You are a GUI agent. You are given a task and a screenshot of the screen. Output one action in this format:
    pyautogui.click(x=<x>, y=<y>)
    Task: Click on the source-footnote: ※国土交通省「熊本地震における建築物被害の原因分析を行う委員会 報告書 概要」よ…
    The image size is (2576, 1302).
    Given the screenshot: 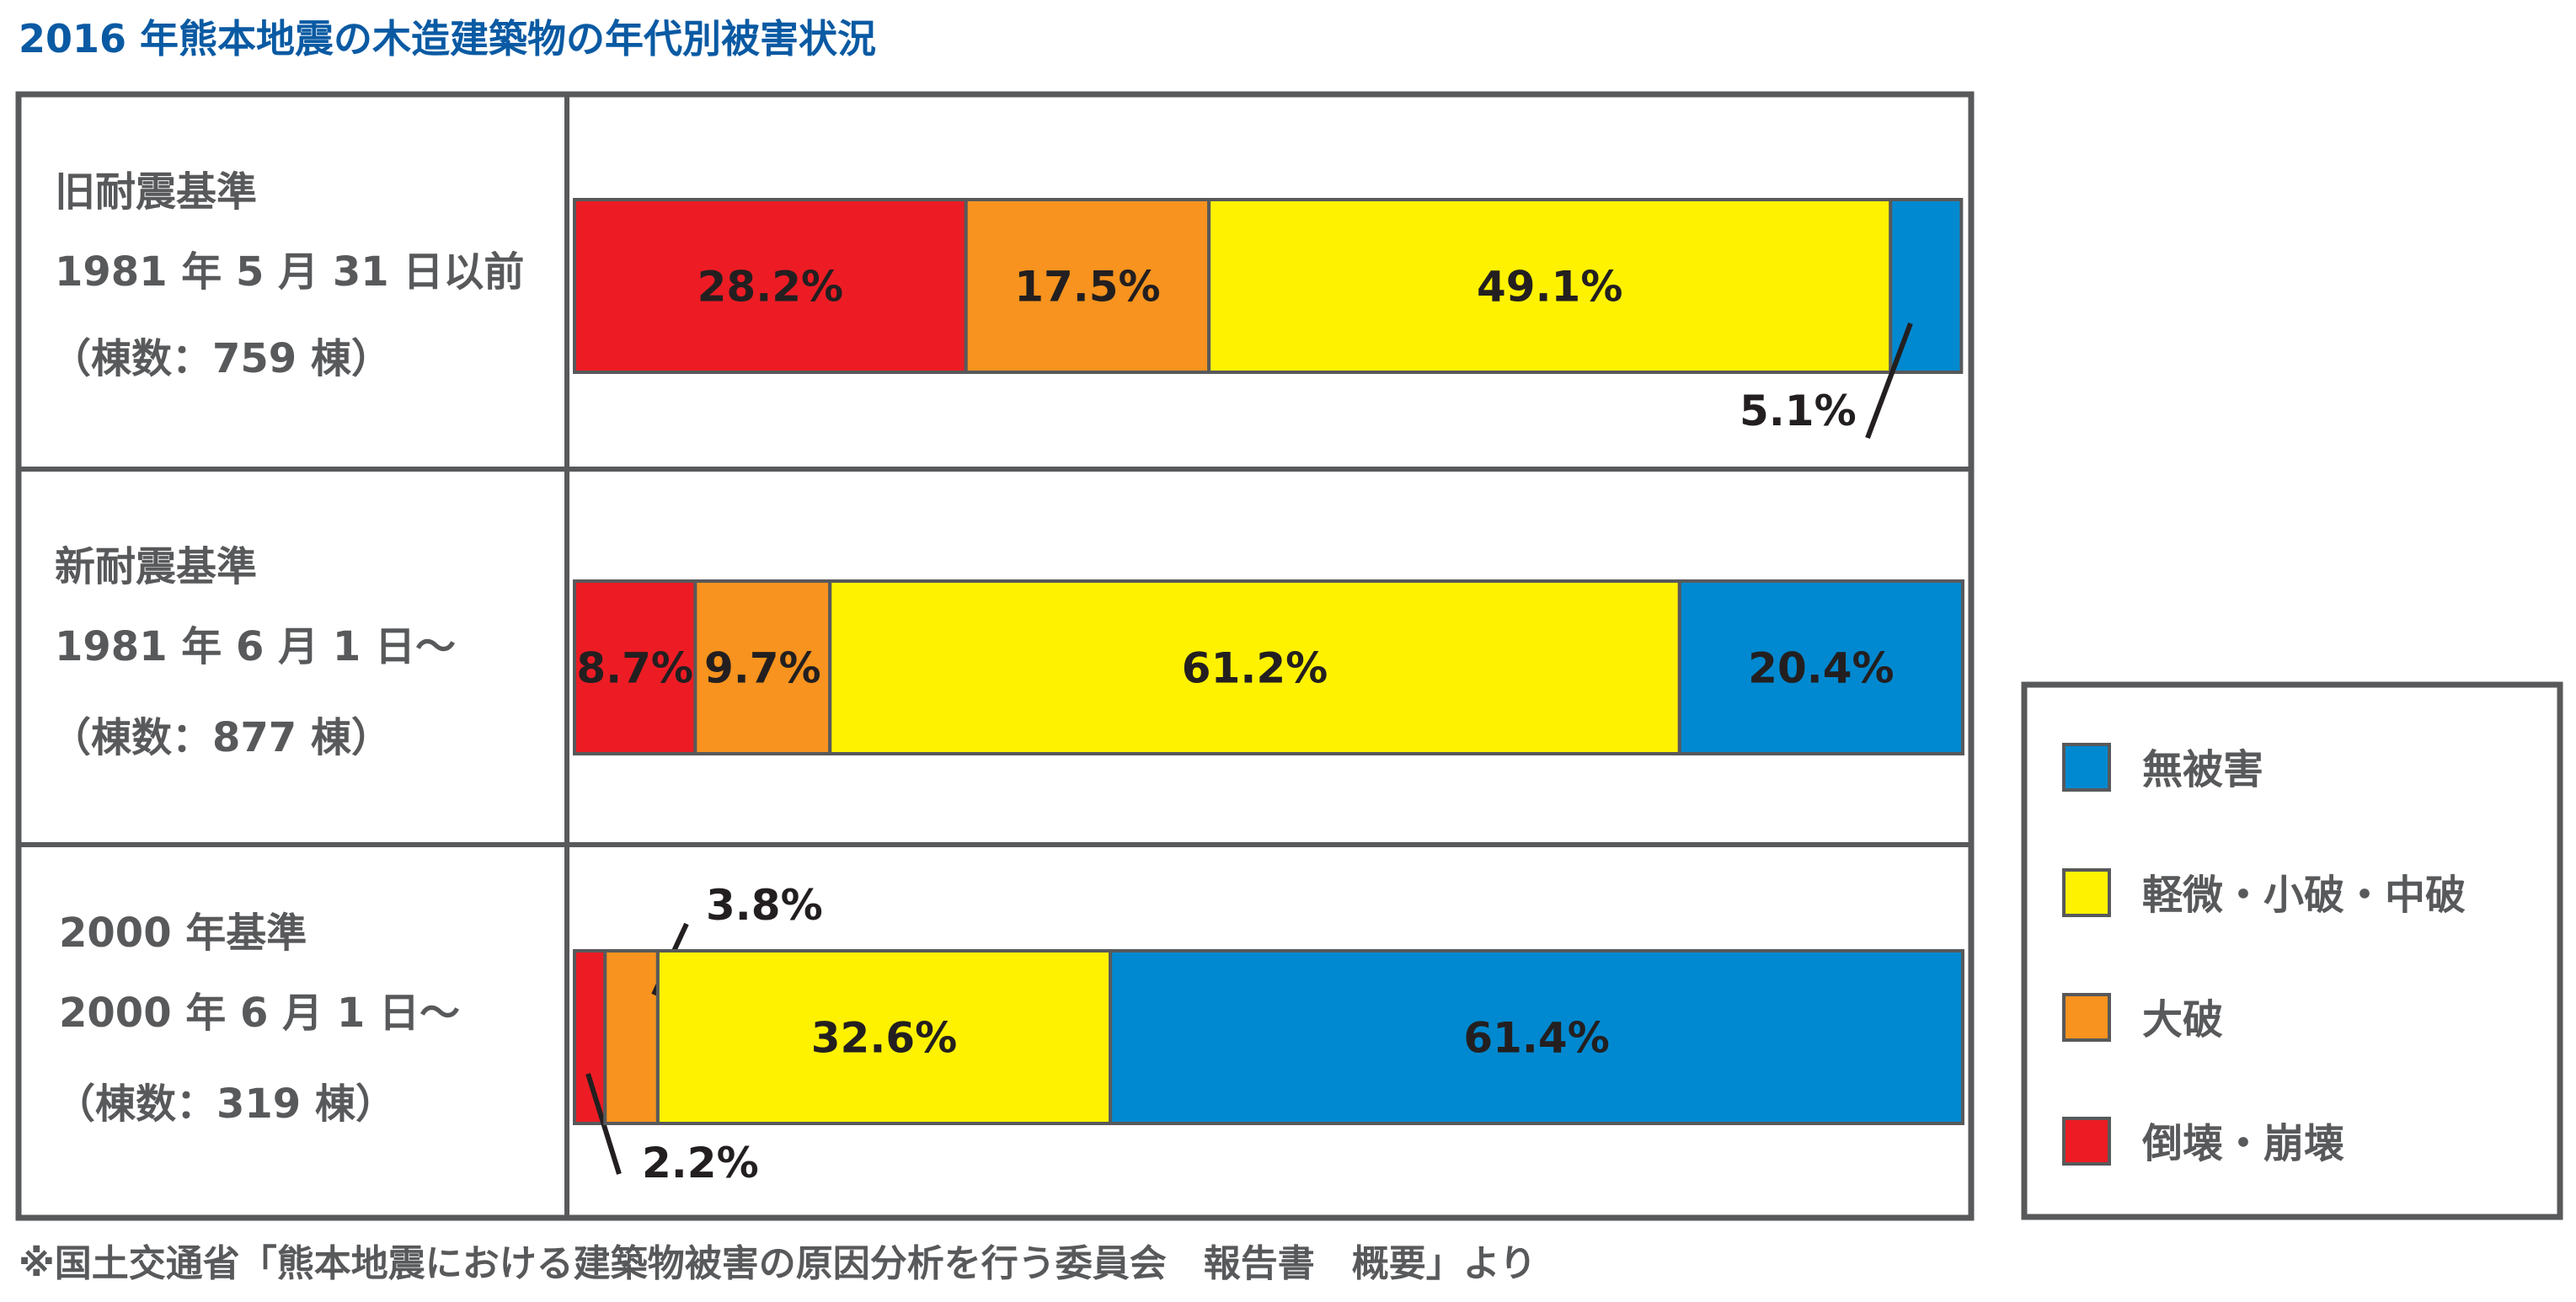 What is the action you would take?
    pyautogui.click(x=778, y=1263)
    